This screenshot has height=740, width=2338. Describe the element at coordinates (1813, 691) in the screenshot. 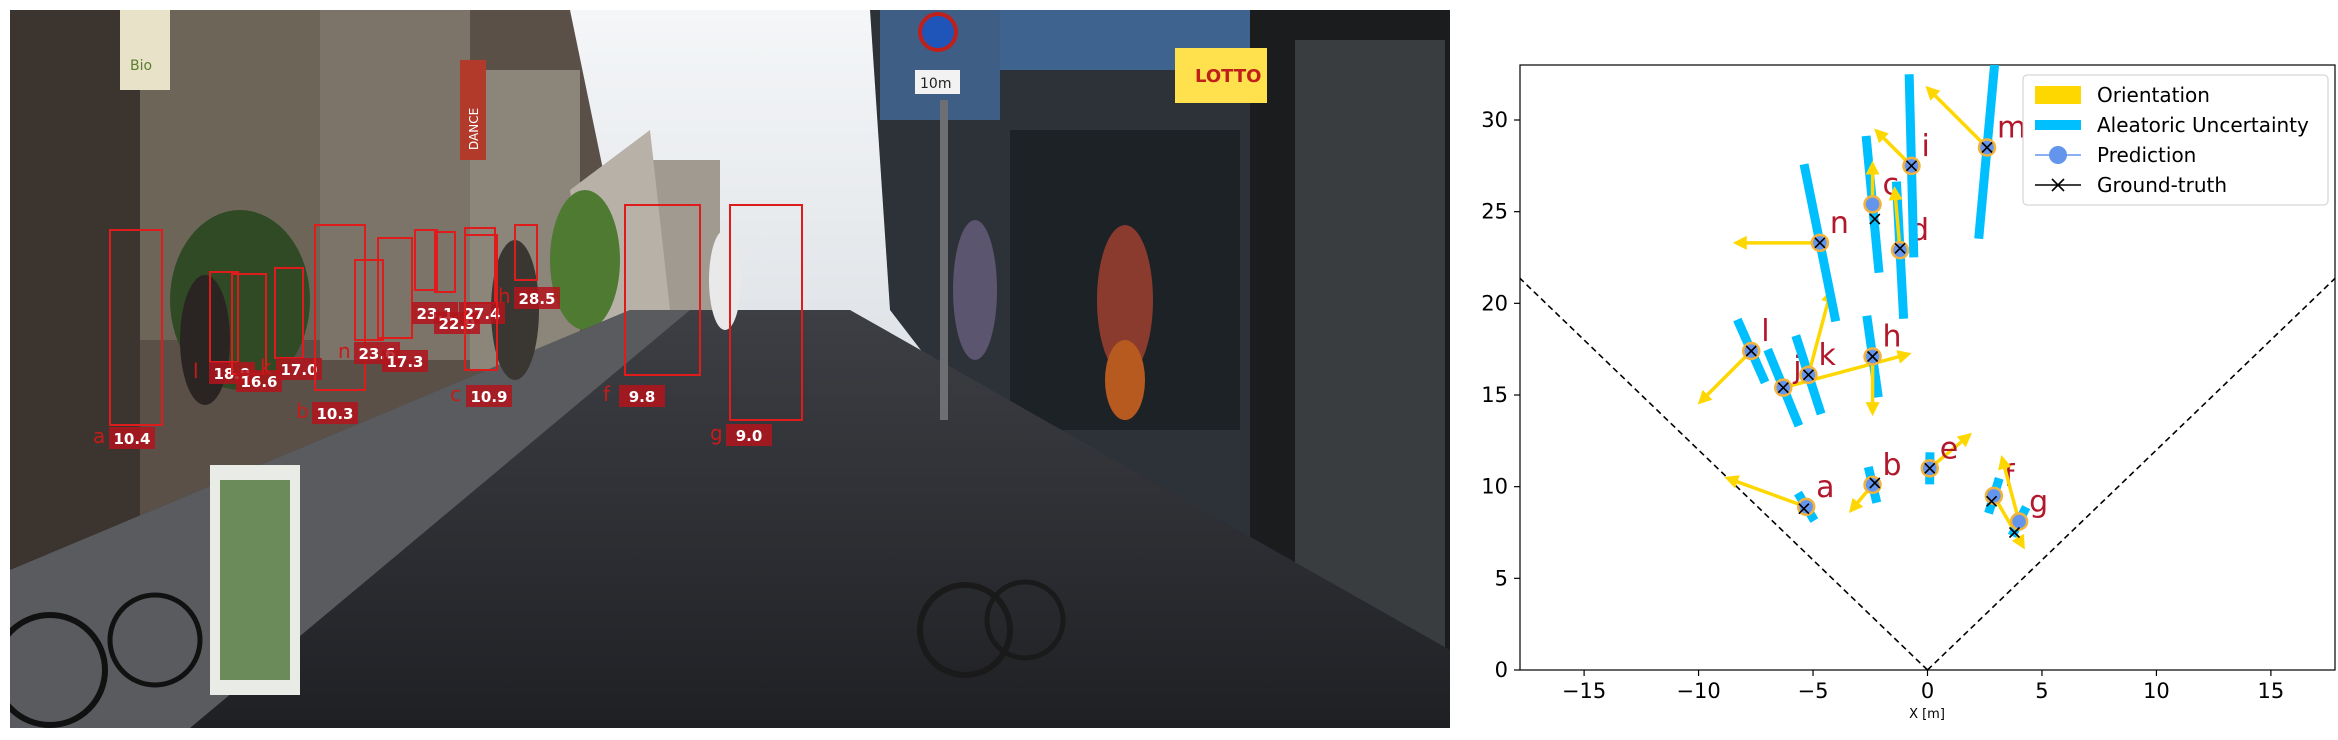

I see `x-tick-label: −5` at that location.